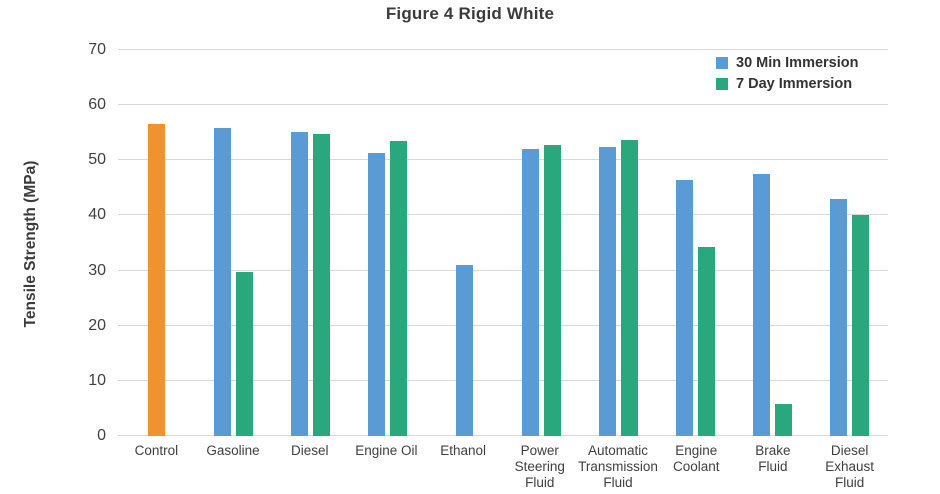  What do you see at coordinates (101, 435) in the screenshot?
I see `y-tick-label: 0` at bounding box center [101, 435].